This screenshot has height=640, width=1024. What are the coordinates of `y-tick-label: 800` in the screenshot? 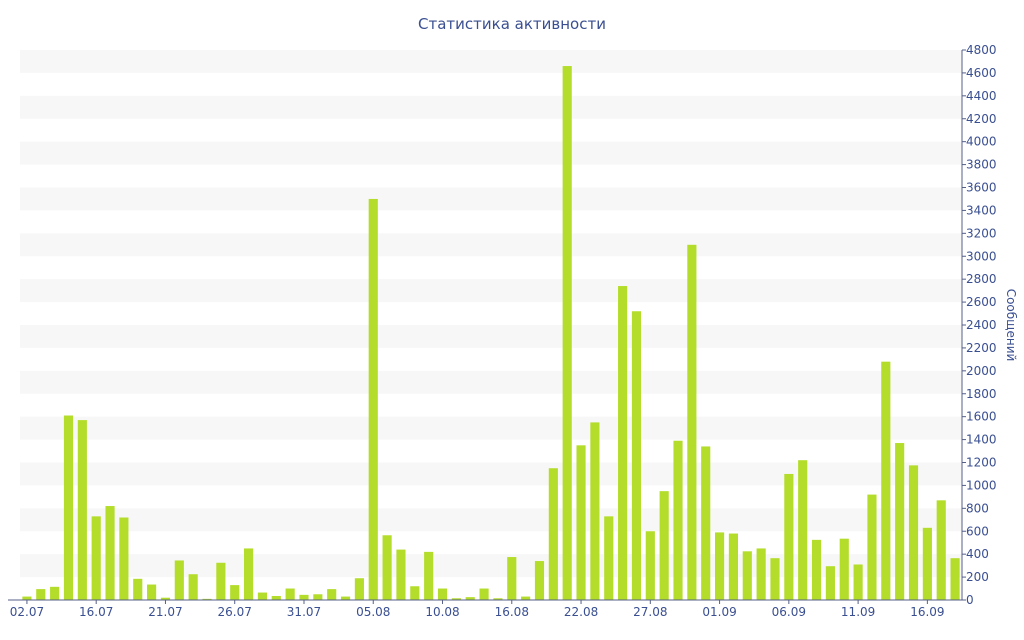 It's located at (977, 508).